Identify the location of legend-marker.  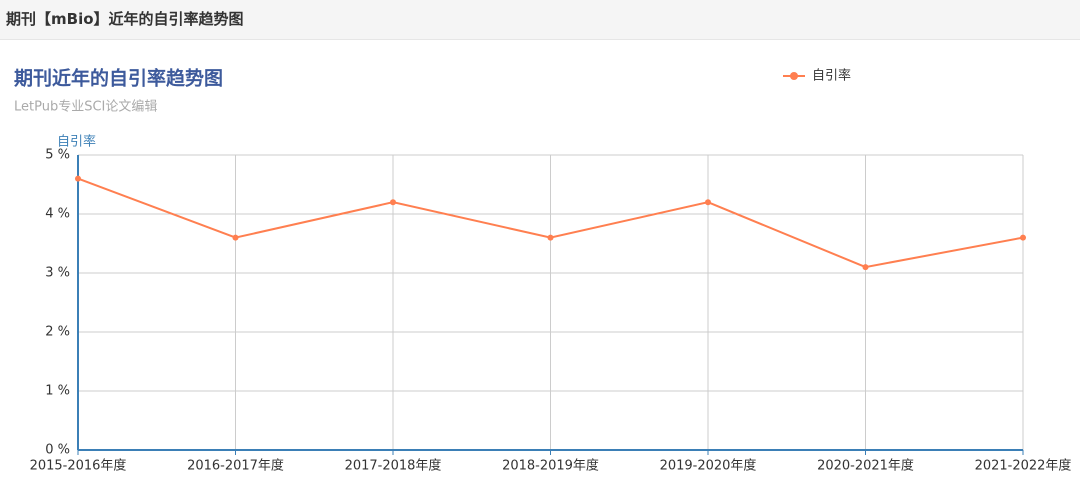
(794, 76).